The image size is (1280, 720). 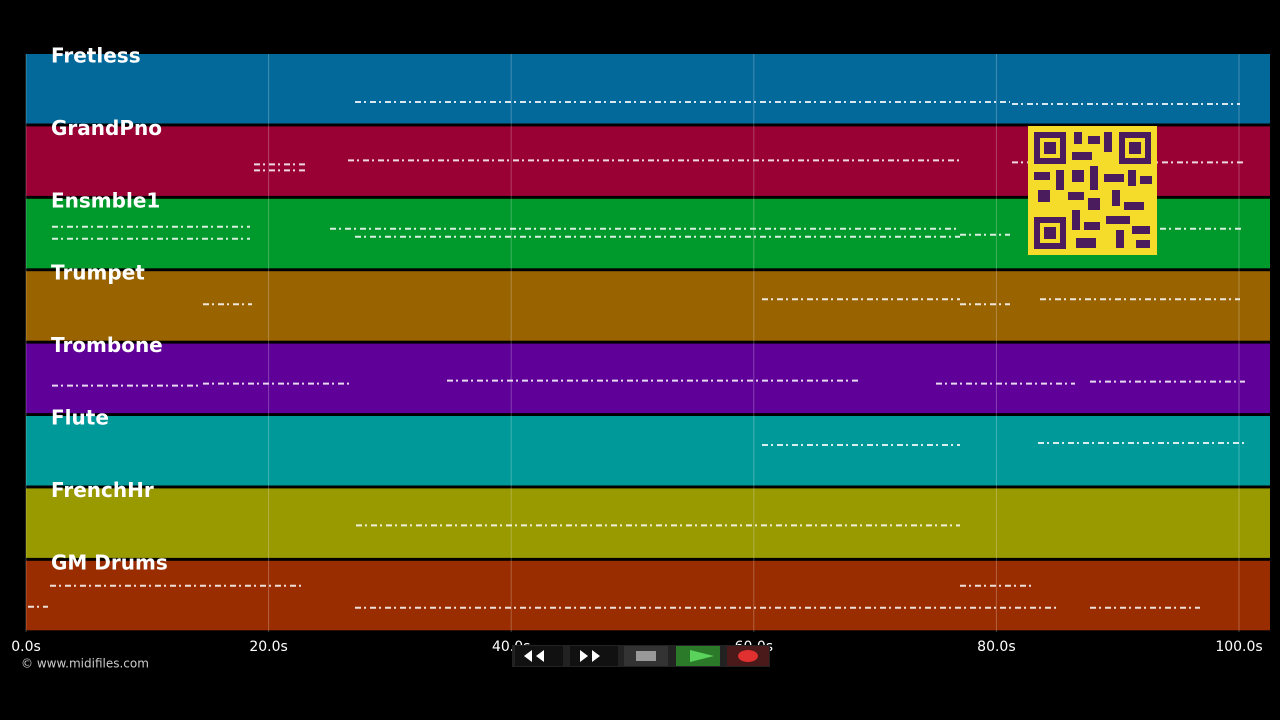 What do you see at coordinates (646, 656) in the screenshot?
I see `stop-button` at bounding box center [646, 656].